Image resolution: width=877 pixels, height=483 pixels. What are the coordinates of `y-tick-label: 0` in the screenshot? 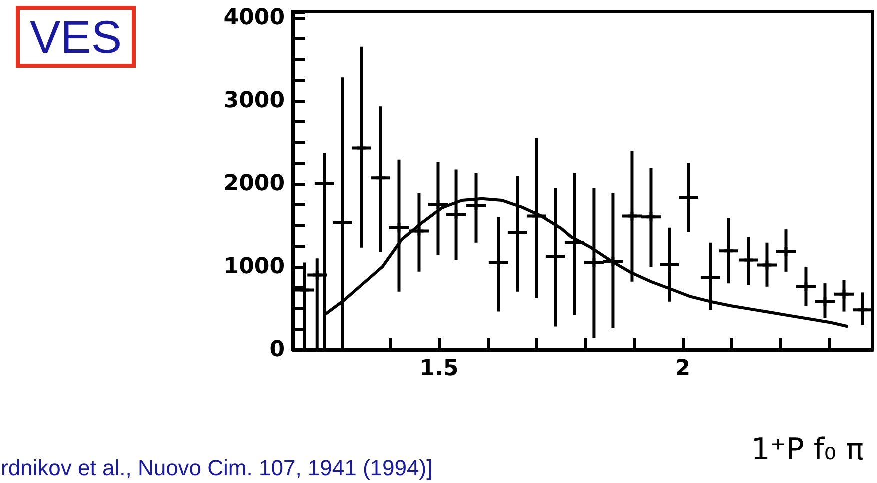 It's located at (277, 350).